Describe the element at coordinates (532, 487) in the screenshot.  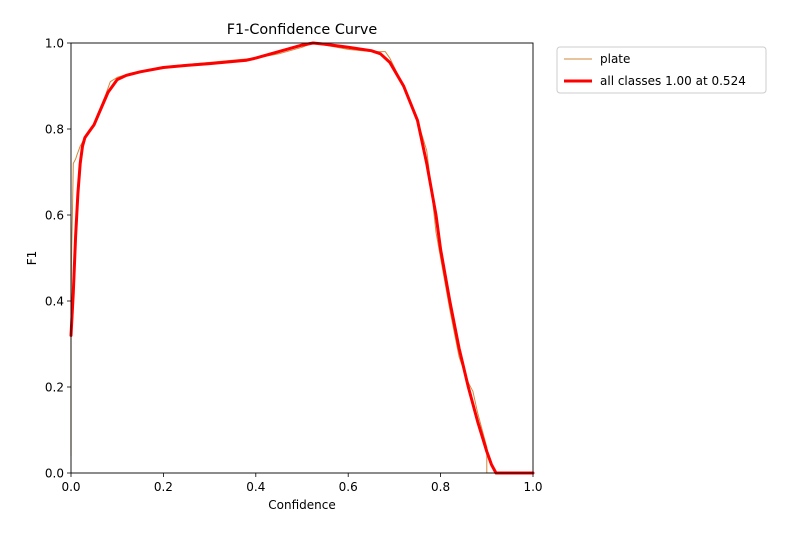
I see `x-tick-label: 1.0` at that location.